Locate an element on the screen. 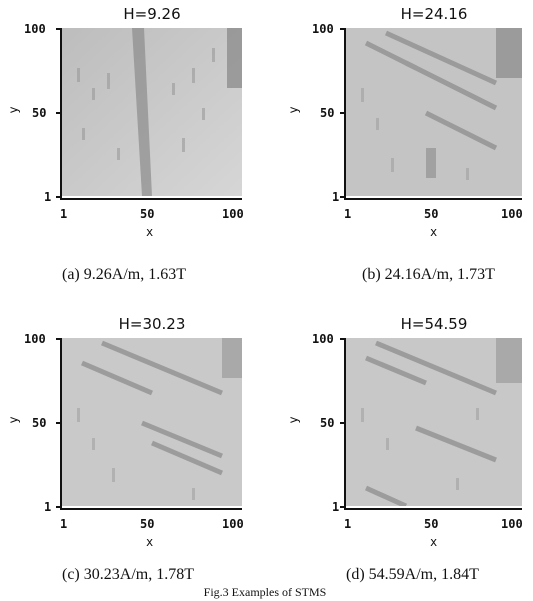 The width and height of the screenshot is (533, 601). panel-caption: (d) 54.59A/m, 1.84T is located at coordinates (412, 574).